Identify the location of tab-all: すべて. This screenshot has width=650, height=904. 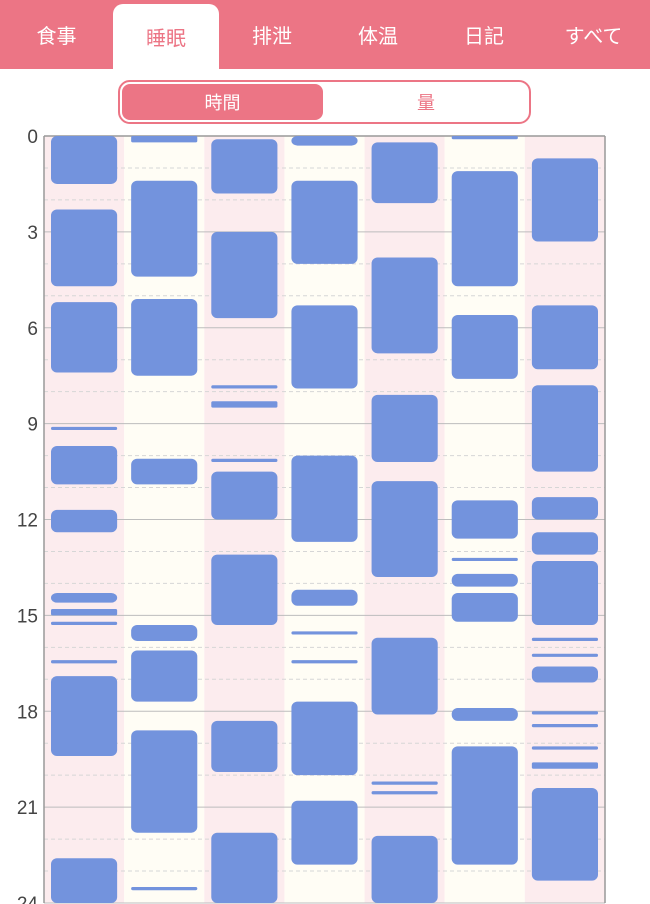
(593, 34).